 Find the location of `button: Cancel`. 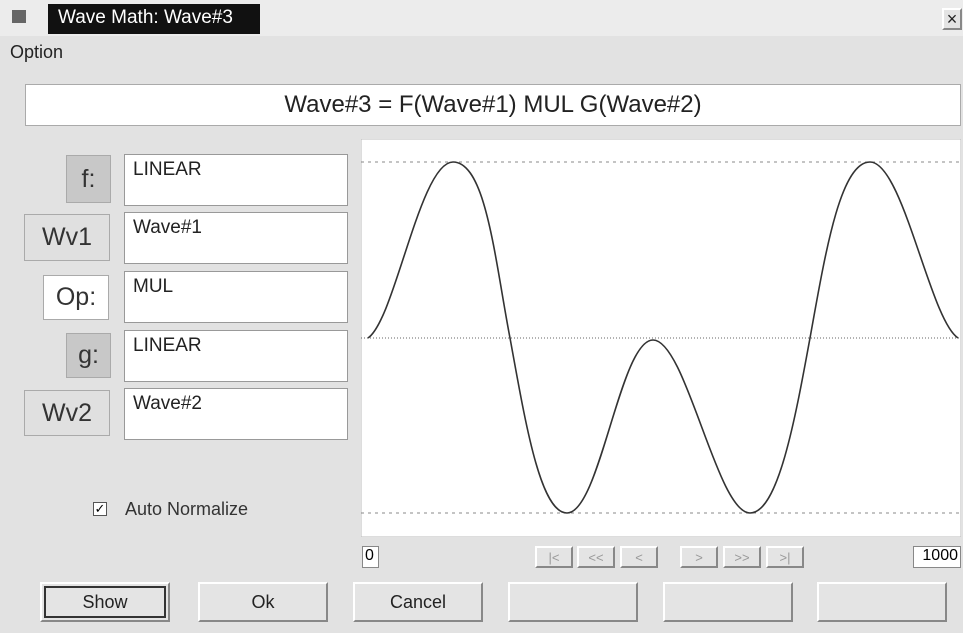

button: Cancel is located at coordinates (418, 602).